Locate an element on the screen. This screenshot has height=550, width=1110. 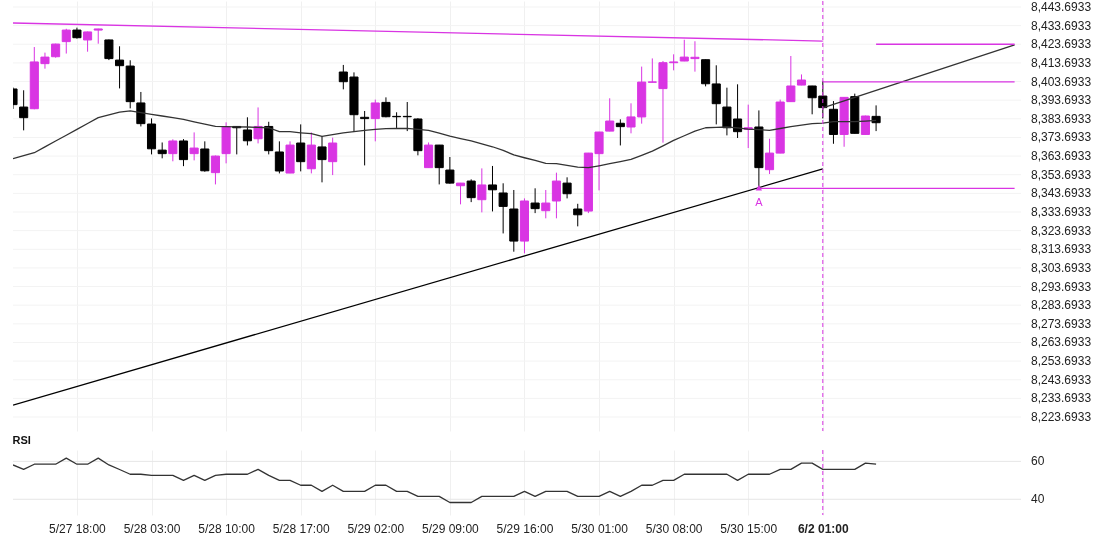
y-tick-label: 8,333.6933 is located at coordinates (1061, 212).